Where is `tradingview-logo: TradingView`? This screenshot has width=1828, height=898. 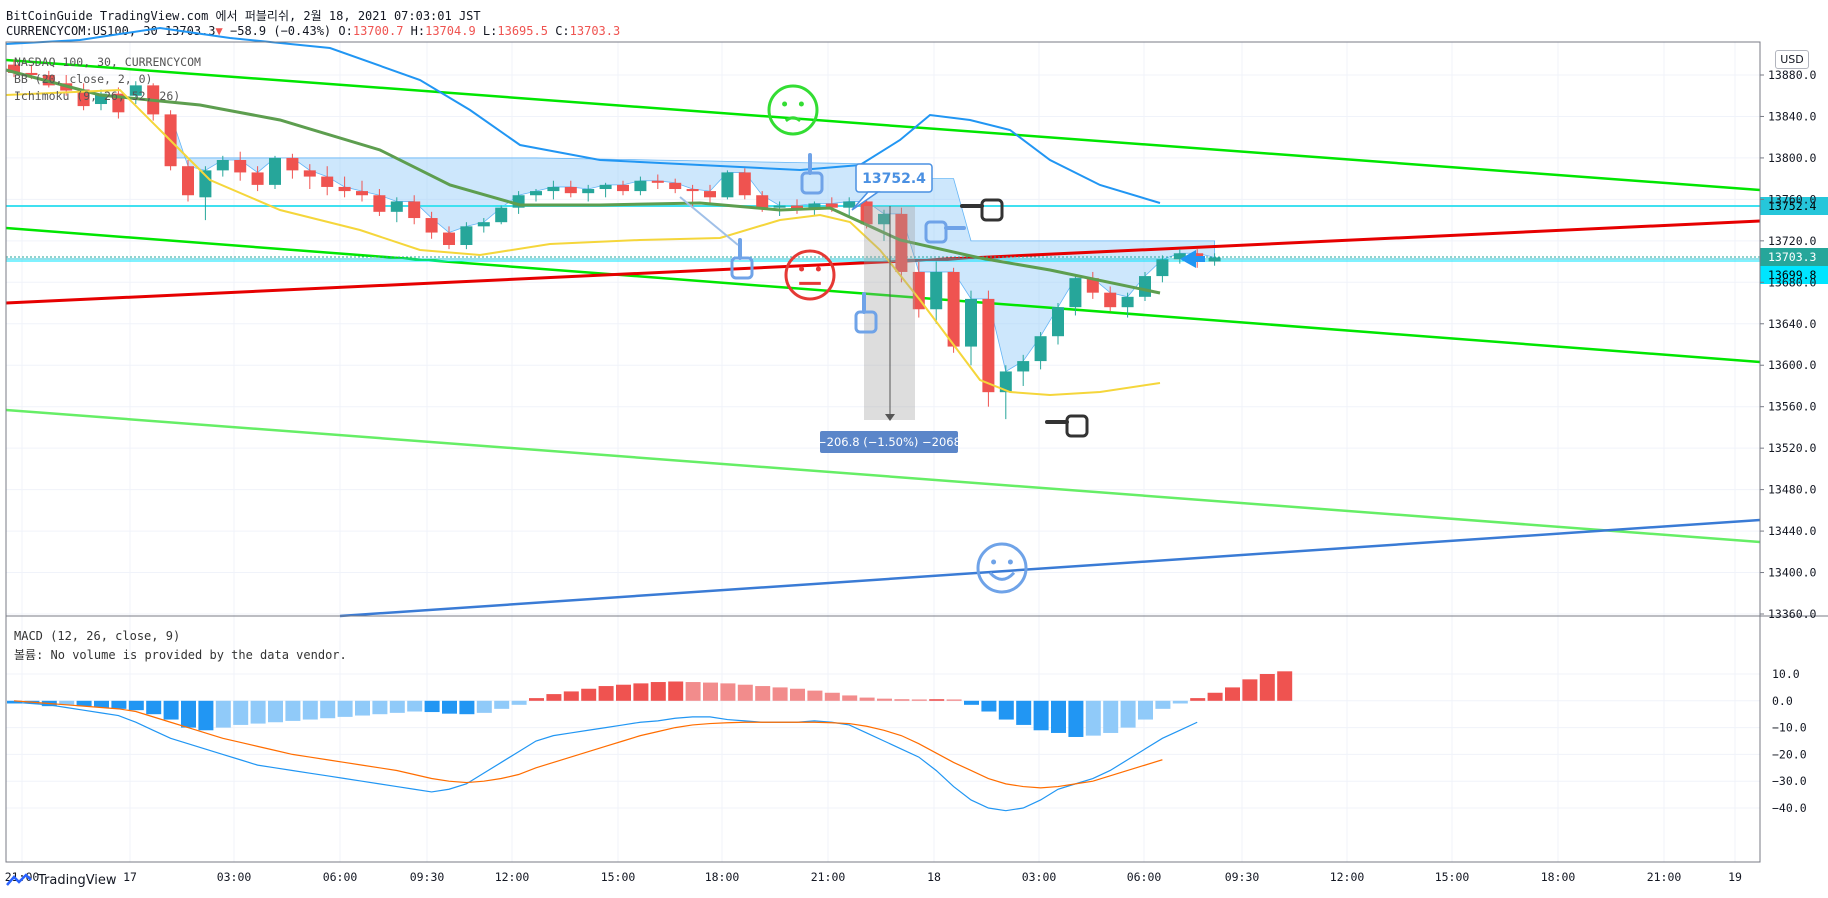 tradingview-logo: TradingView is located at coordinates (61, 880).